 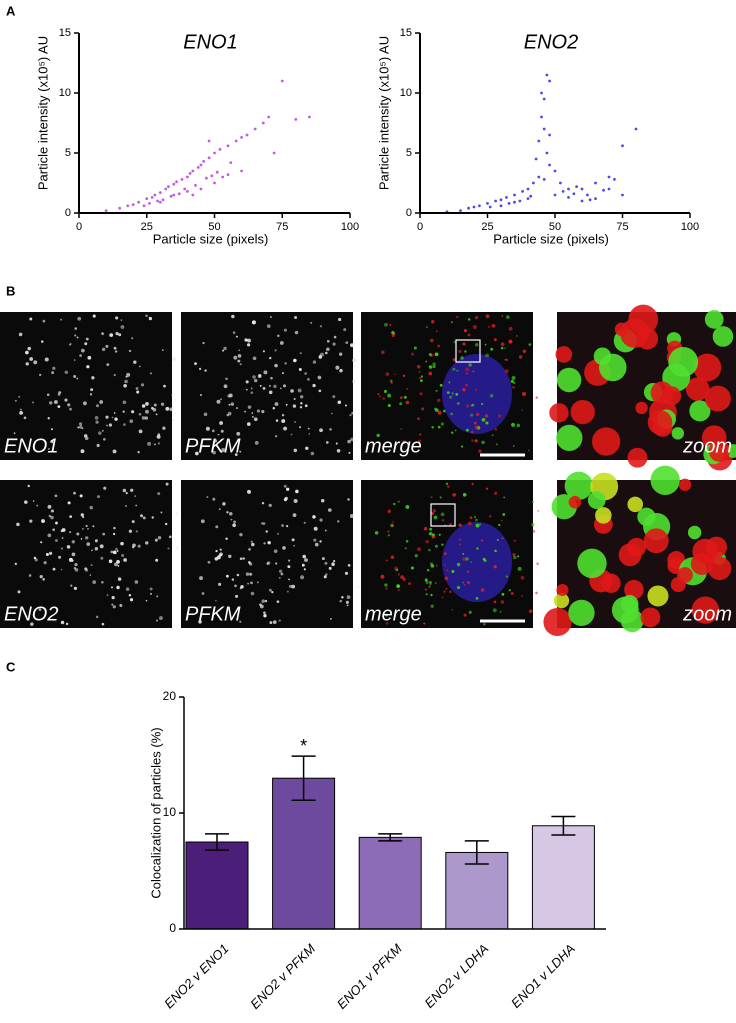 I want to click on x-tick-label: 50, so click(x=555, y=227).